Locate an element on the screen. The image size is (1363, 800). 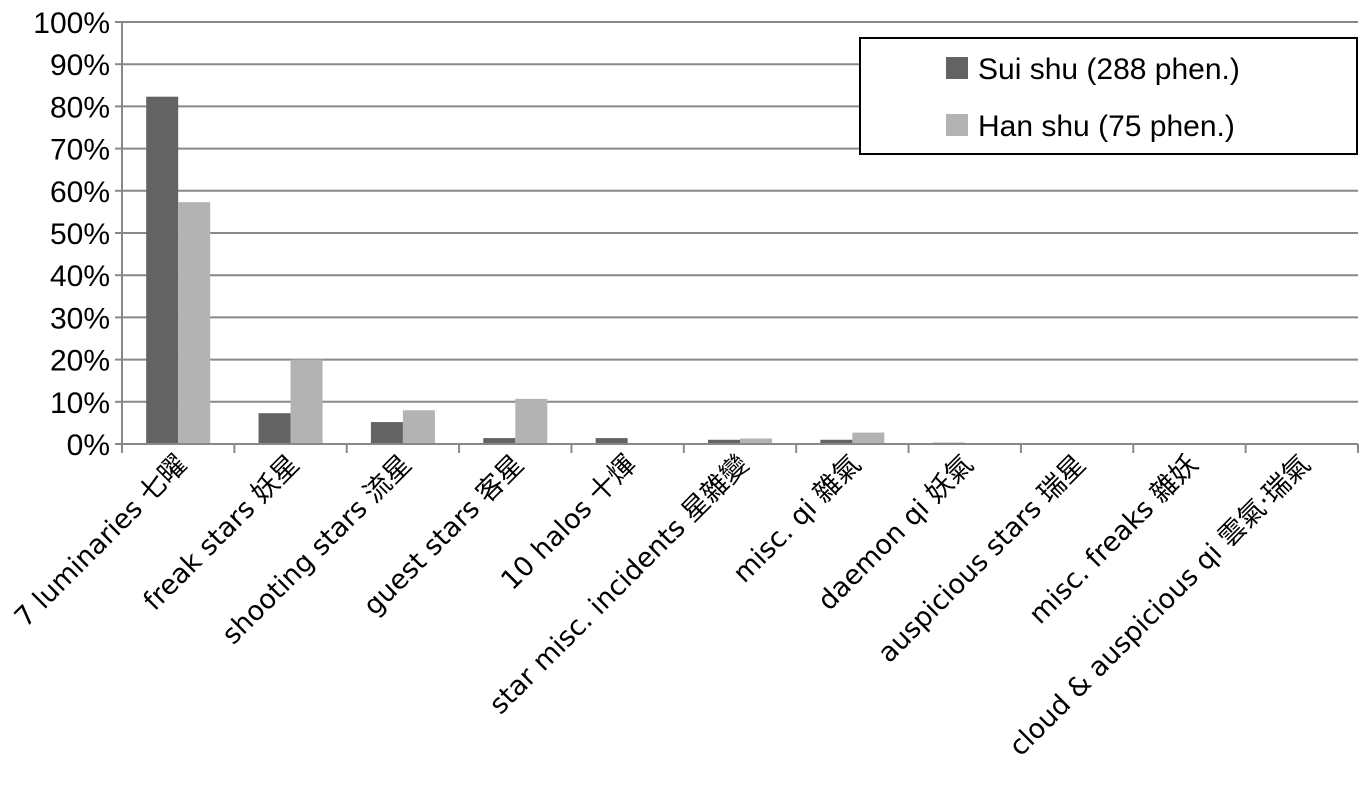
y-tick-label: 40% is located at coordinates (80, 276).